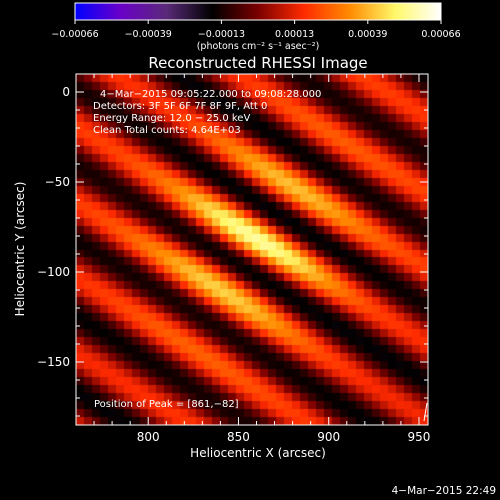 This screenshot has height=500, width=500. I want to click on peak-position-label: Position of Peak = [861,−82], so click(166, 404).